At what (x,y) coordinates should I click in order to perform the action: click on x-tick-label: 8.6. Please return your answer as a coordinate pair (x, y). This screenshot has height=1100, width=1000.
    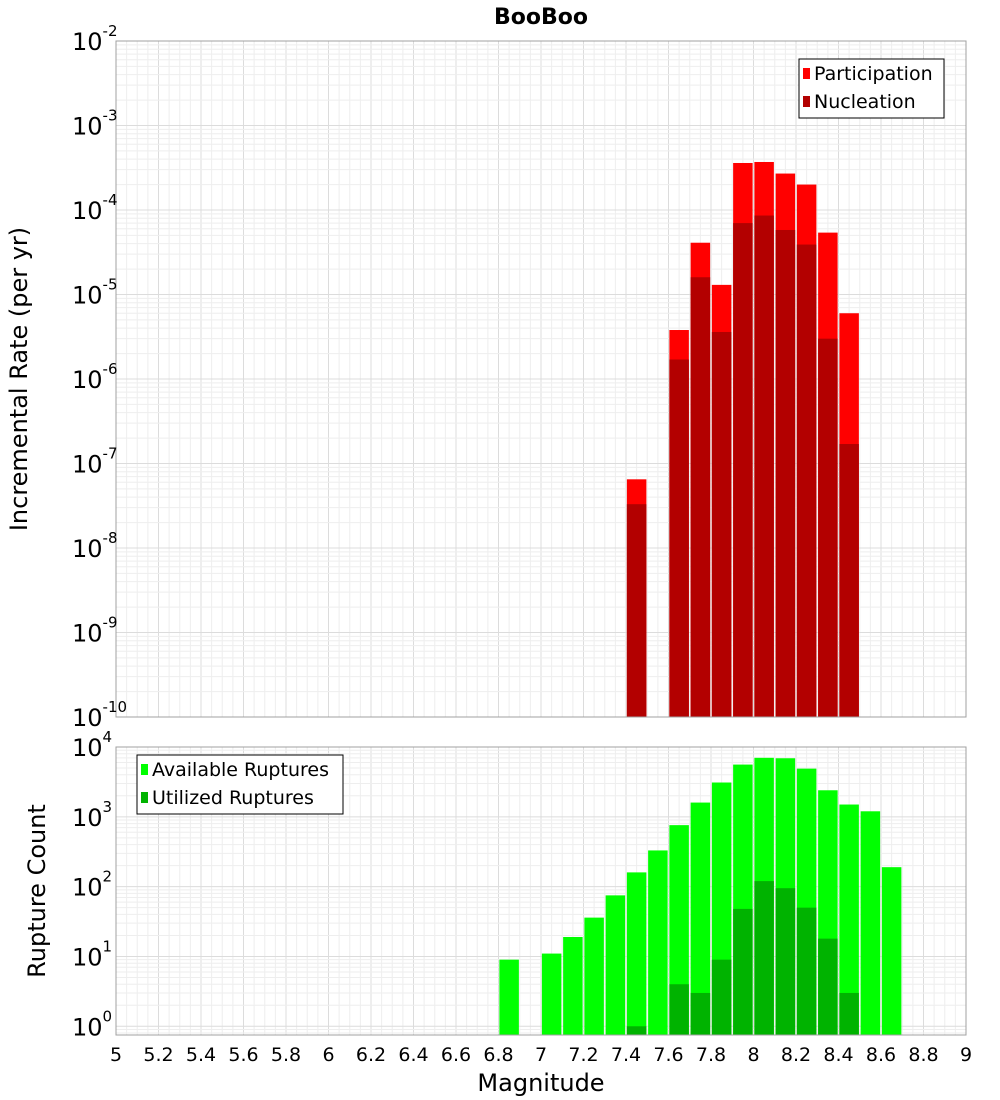
    Looking at the image, I should click on (881, 1055).